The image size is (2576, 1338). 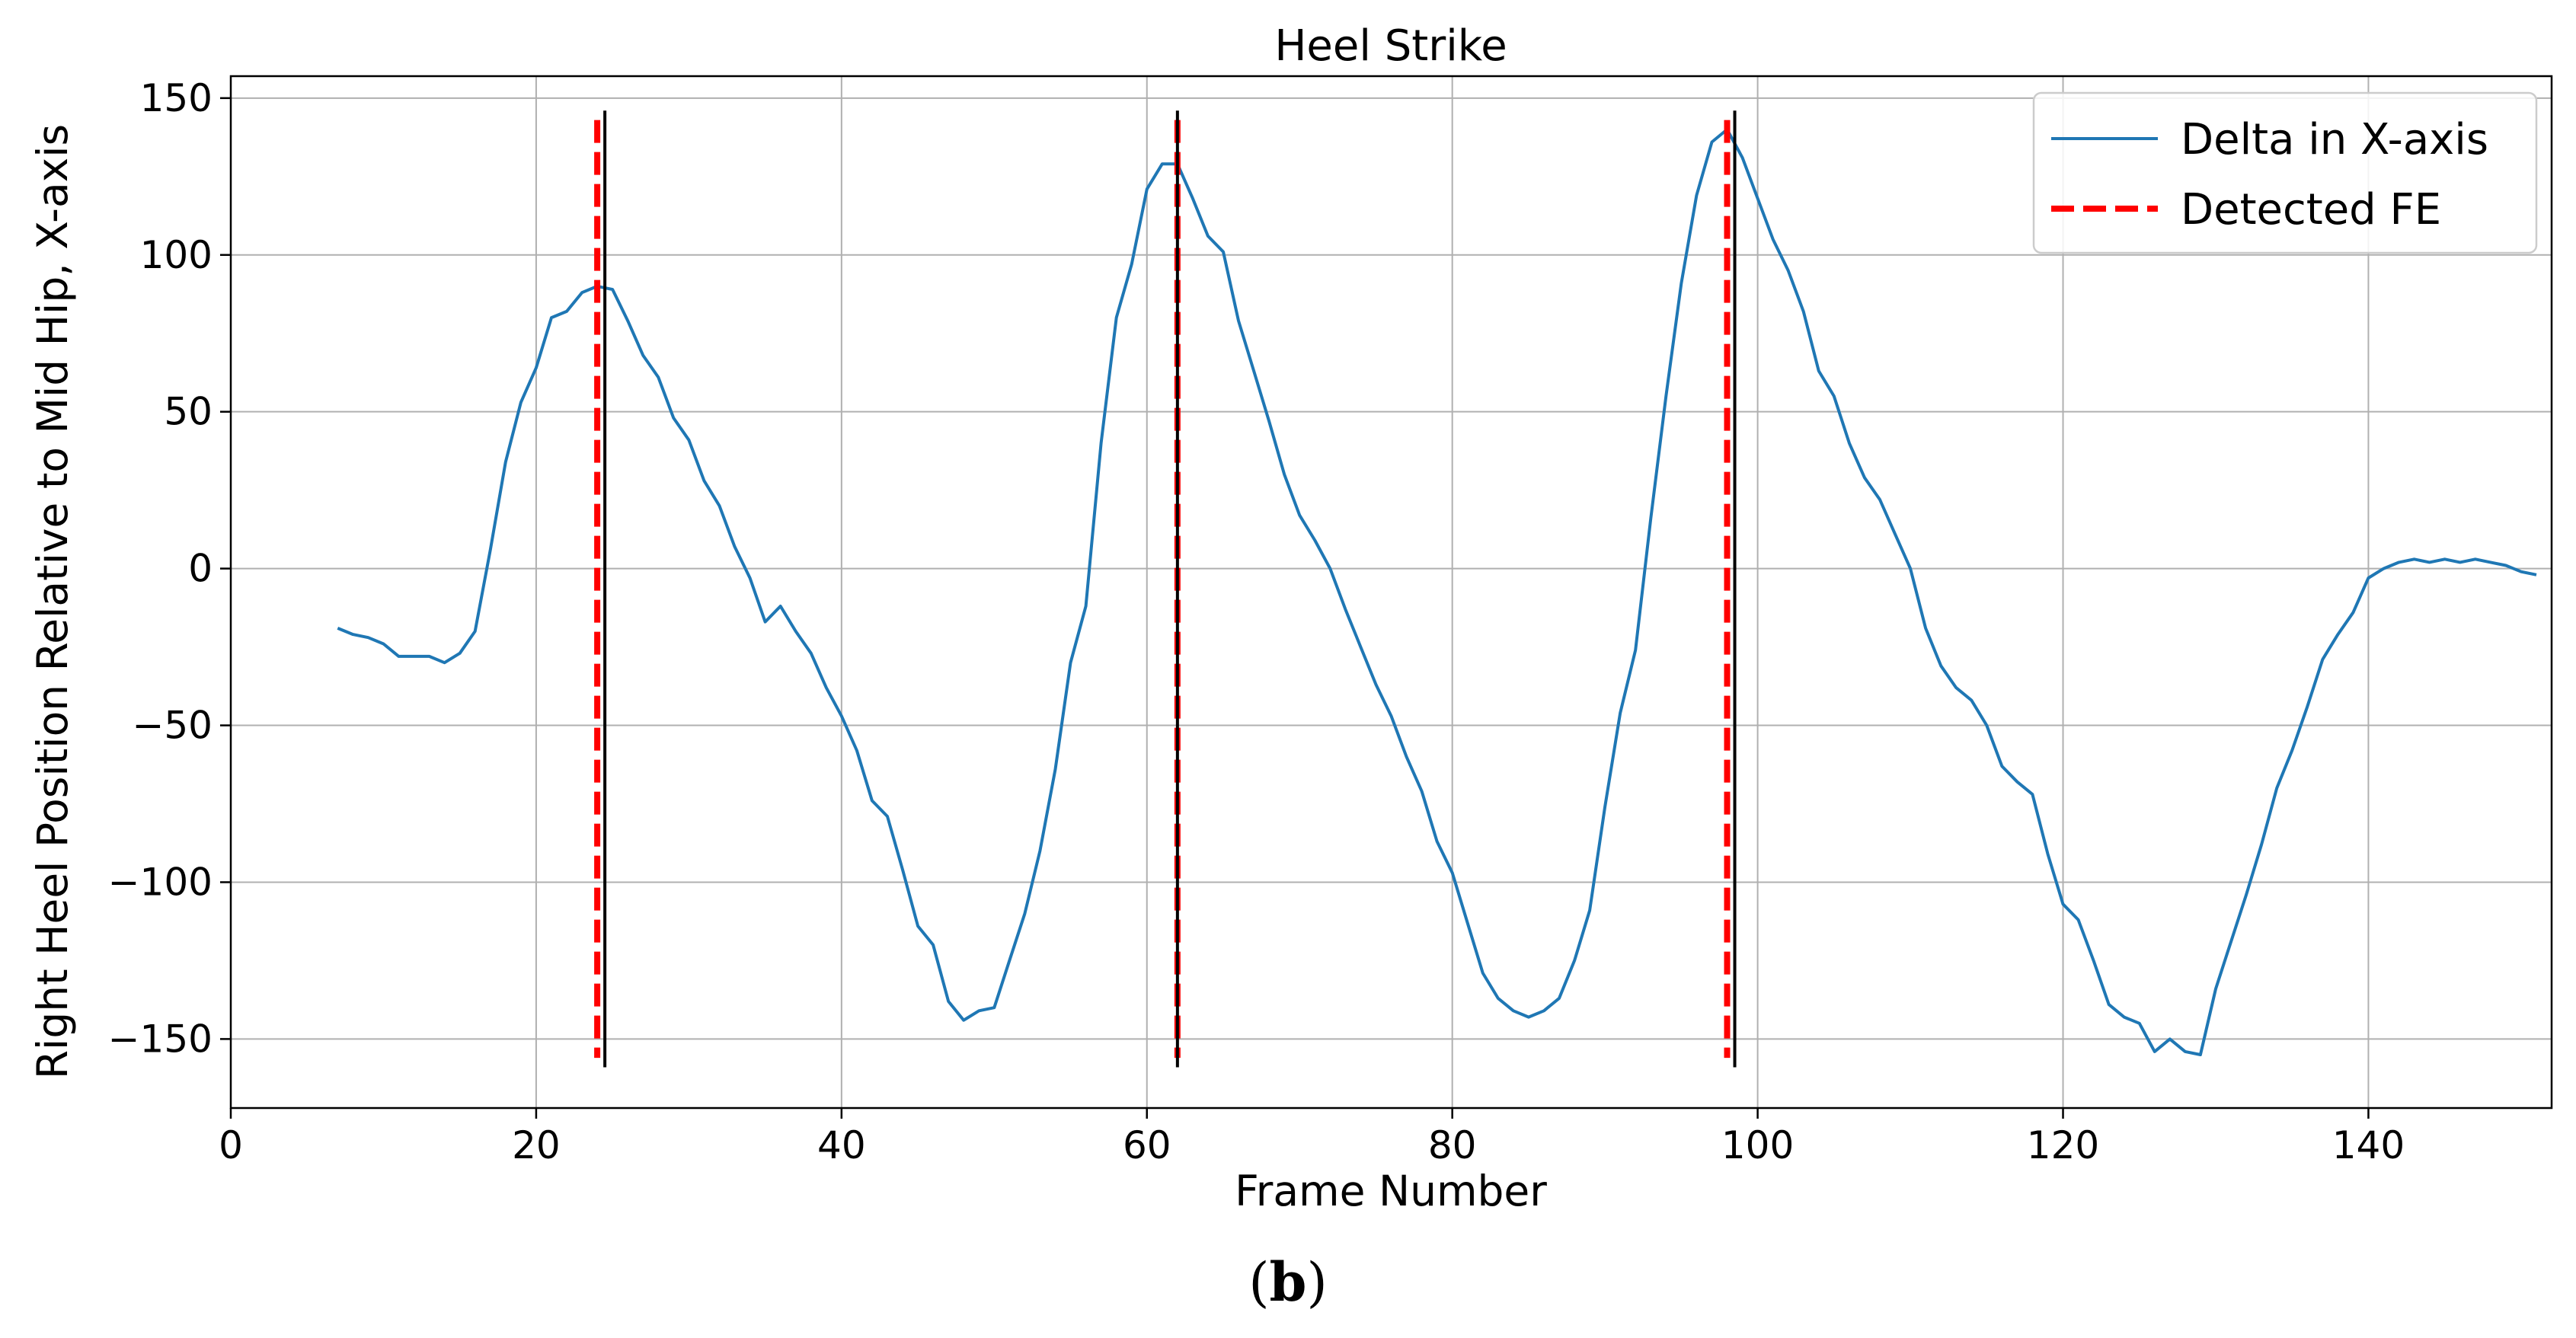 What do you see at coordinates (201, 569) in the screenshot?
I see `y-tick-label: 0` at bounding box center [201, 569].